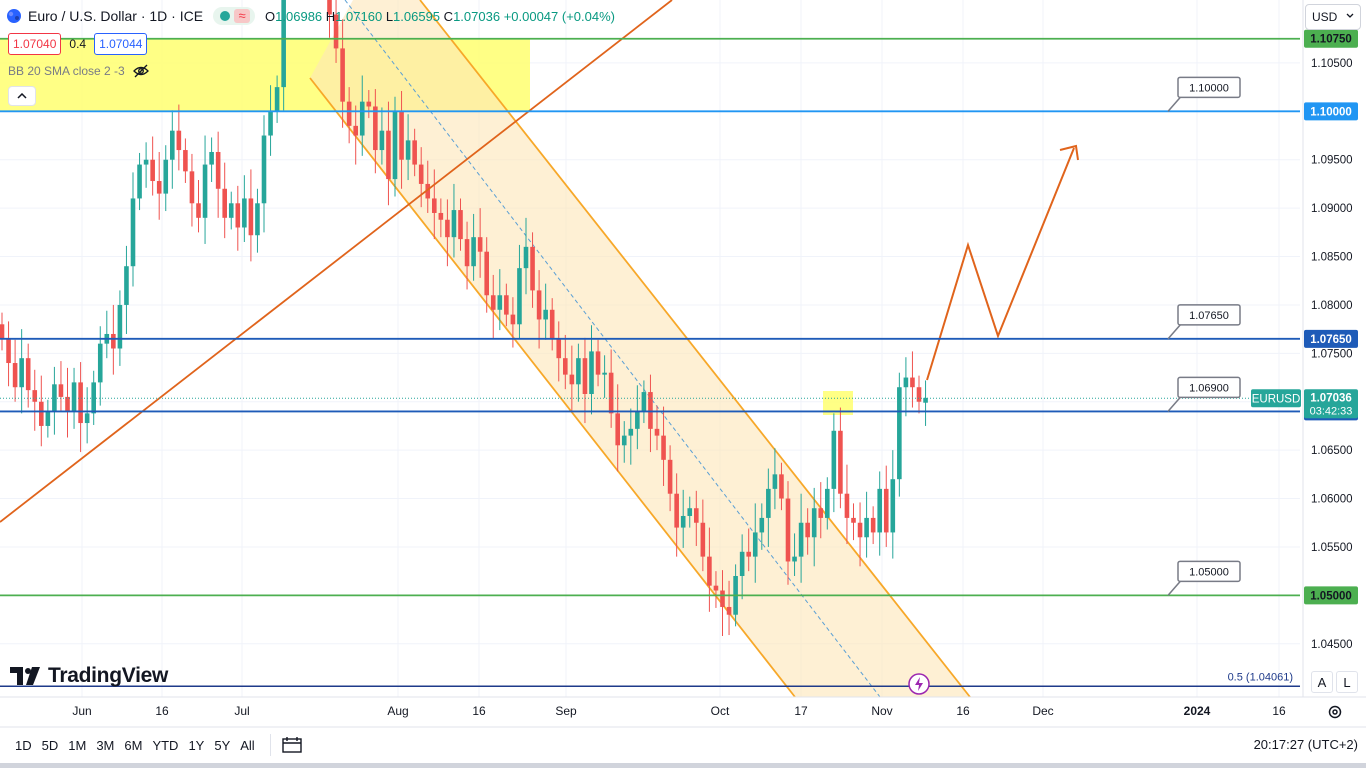 The height and width of the screenshot is (768, 1366). Describe the element at coordinates (1332, 64) in the screenshot. I see `y-tick-label: 1.10500` at that location.